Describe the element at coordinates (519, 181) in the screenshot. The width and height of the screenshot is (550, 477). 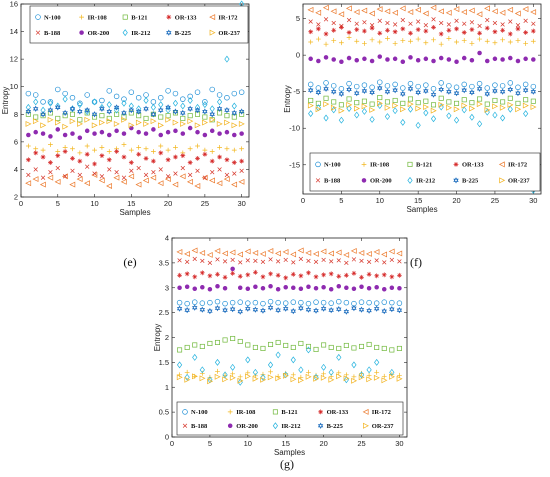
I see `legend-entry-label: OR-237` at that location.